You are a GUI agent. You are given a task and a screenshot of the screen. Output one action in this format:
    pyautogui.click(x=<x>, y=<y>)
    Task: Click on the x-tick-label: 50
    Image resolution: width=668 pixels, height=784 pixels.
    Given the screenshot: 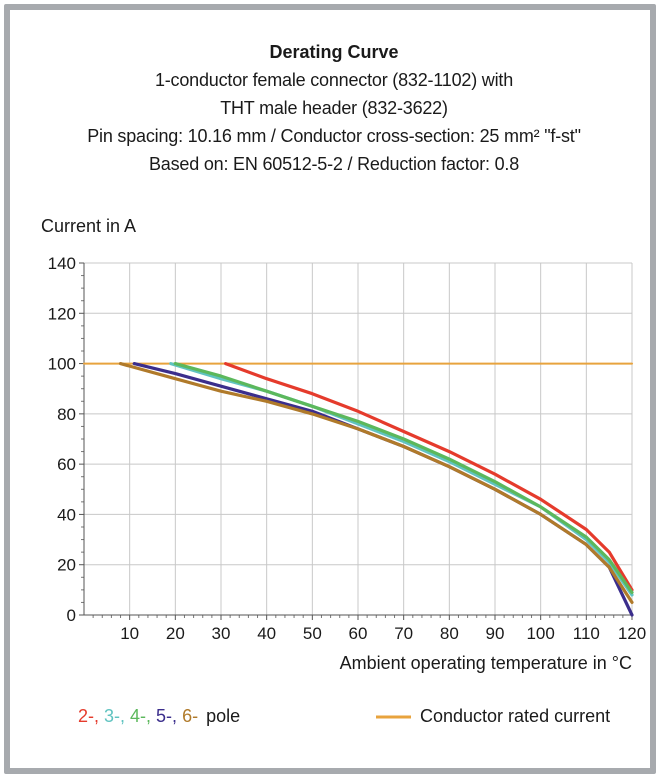 What is the action you would take?
    pyautogui.click(x=312, y=633)
    